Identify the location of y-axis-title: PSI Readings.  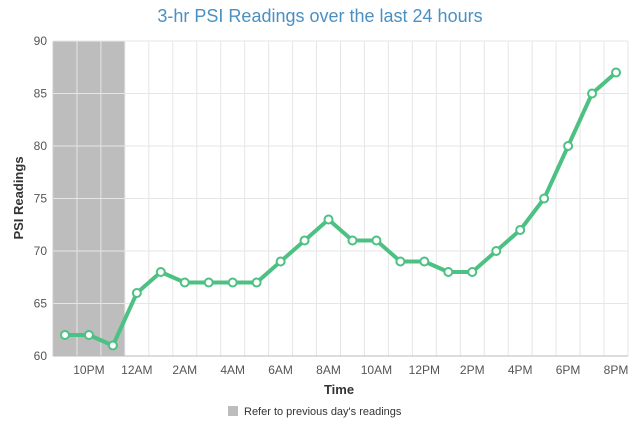
(18, 197).